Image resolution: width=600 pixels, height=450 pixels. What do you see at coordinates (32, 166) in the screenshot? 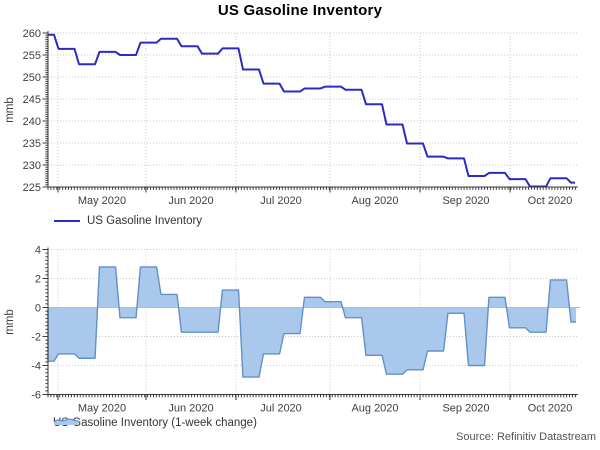
I see `tick-label: 230` at bounding box center [32, 166].